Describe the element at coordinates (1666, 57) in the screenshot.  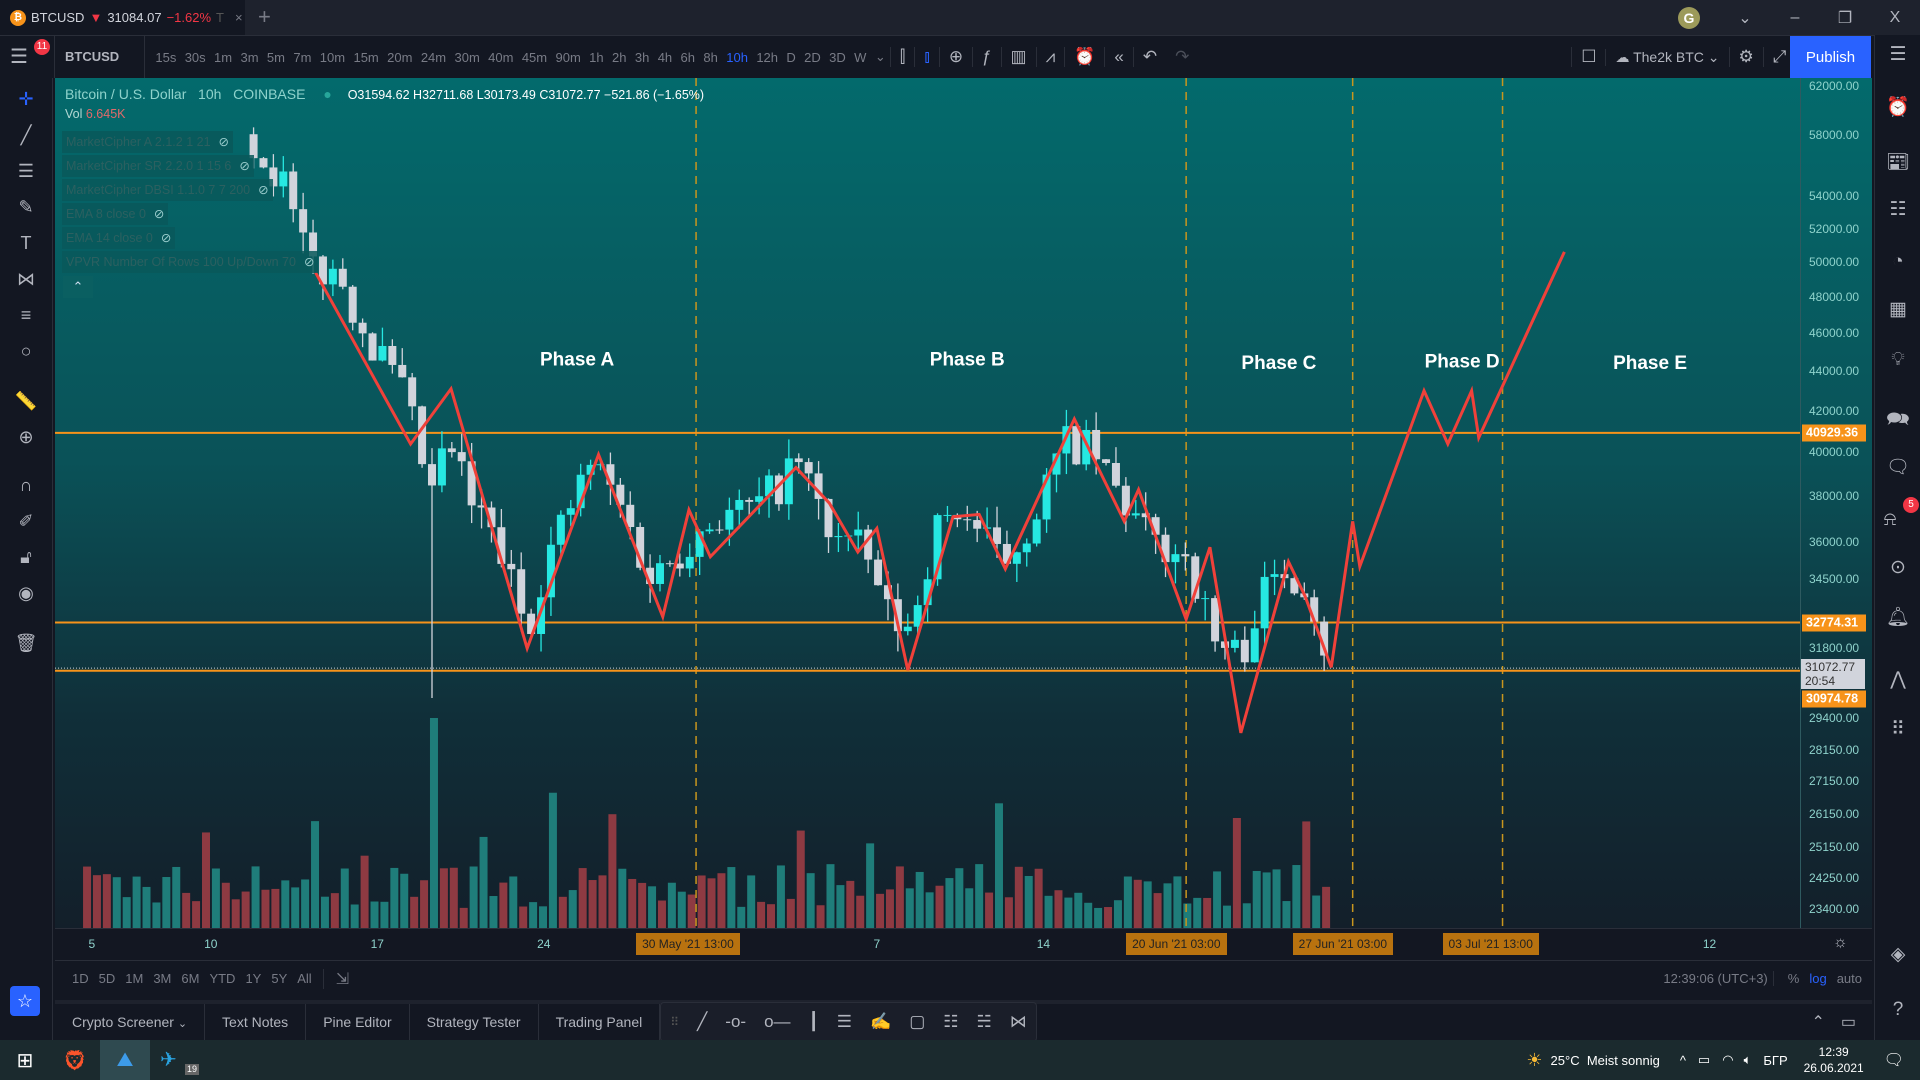
I see `layout-selector: ☁ The2k BTC ⌄` at that location.